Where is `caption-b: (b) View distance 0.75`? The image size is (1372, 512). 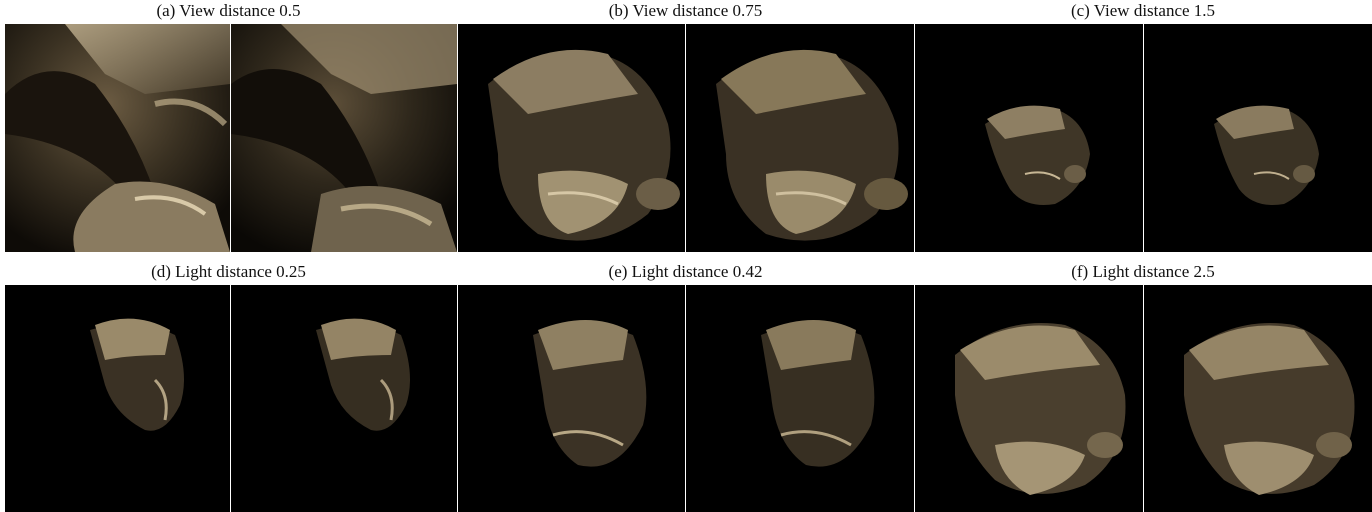
caption-b: (b) View distance 0.75 is located at coordinates (685, 10).